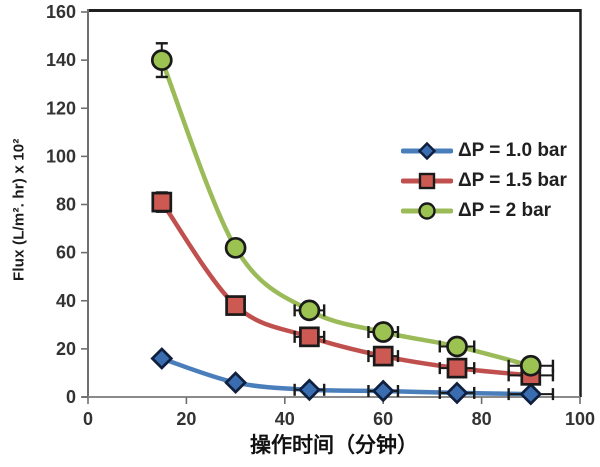 This screenshot has height=467, width=600. What do you see at coordinates (61, 12) in the screenshot?
I see `y-tick-label: 160` at bounding box center [61, 12].